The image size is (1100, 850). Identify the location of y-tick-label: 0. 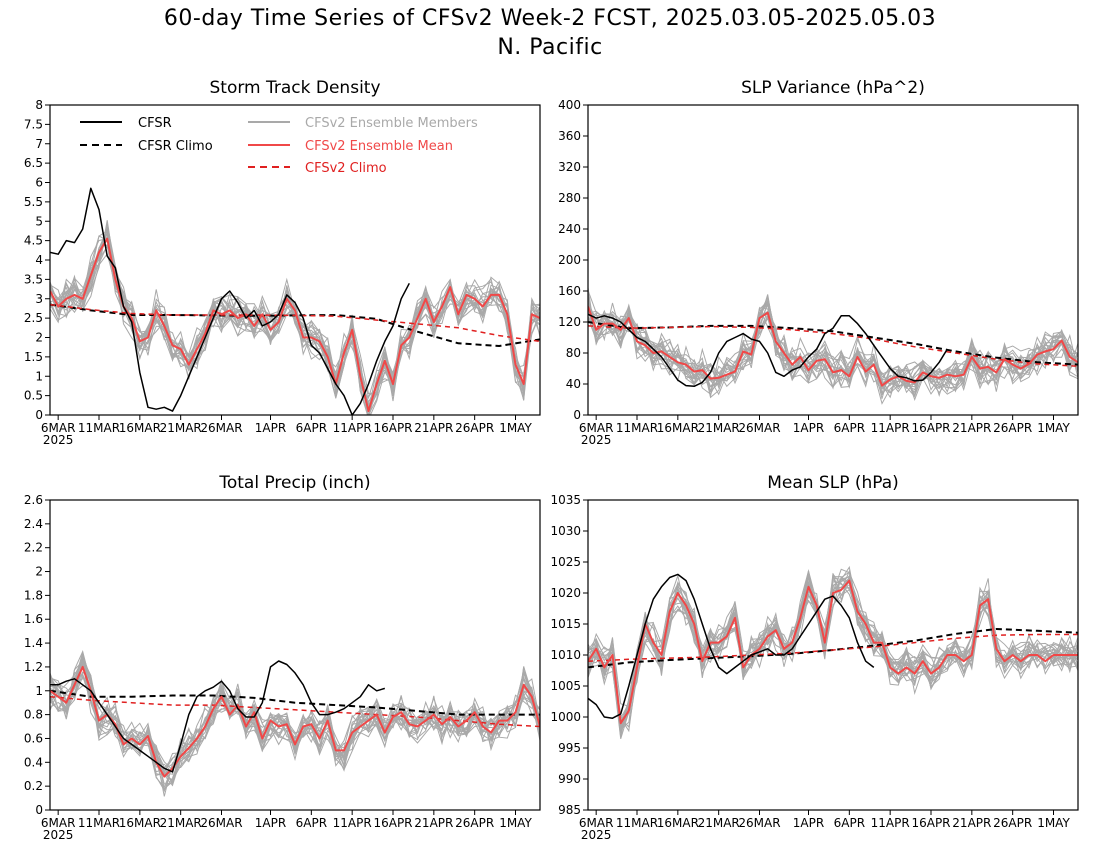
(39, 415).